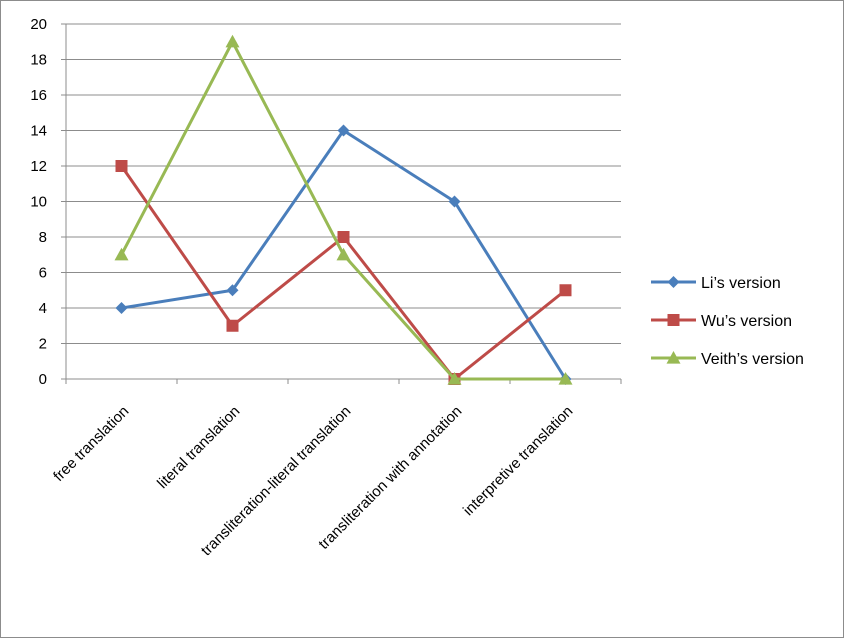 This screenshot has height=638, width=844. What do you see at coordinates (752, 359) in the screenshot?
I see `legend-label: Veith’s version` at bounding box center [752, 359].